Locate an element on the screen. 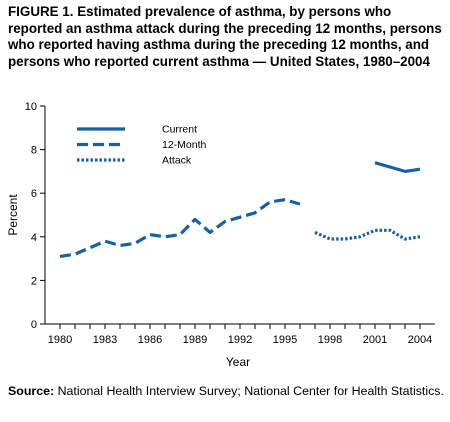  legend-label-attack: Attack is located at coordinates (177, 161).